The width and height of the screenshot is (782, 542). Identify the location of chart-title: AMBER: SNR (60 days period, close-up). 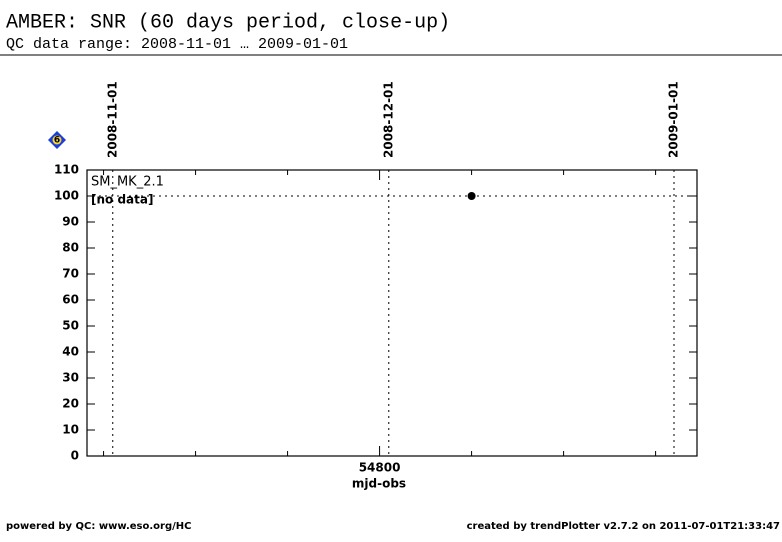
(228, 22).